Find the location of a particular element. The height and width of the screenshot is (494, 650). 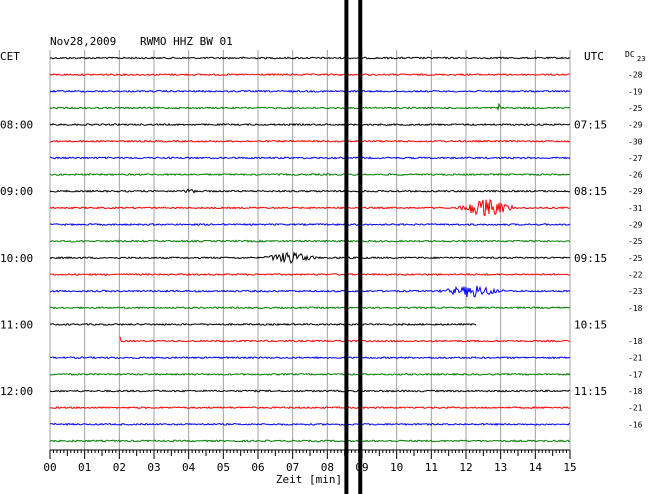

header-date: Nov28,2009 is located at coordinates (83, 41).